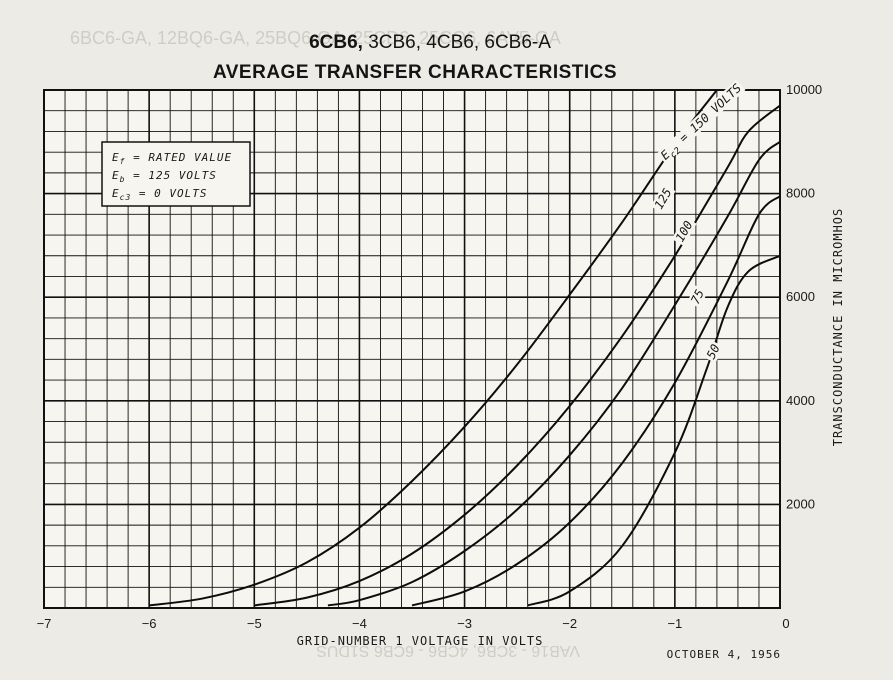 This screenshot has height=680, width=893. What do you see at coordinates (800, 503) in the screenshot?
I see `y-tick-label: 2000` at bounding box center [800, 503].